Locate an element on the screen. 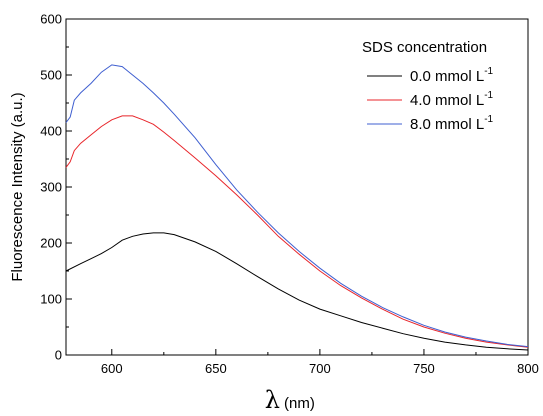  legend-title: SDS concentration is located at coordinates (424, 47).